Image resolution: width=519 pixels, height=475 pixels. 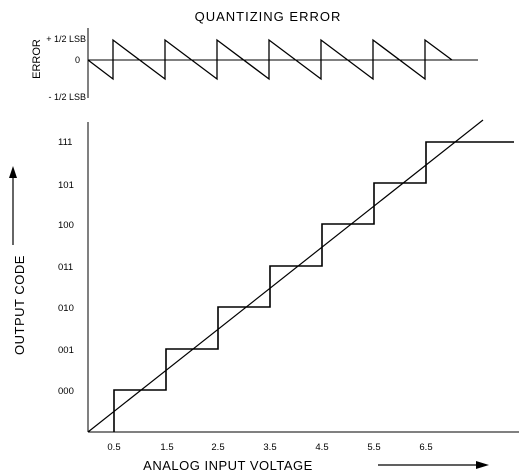 What do you see at coordinates (65, 142) in the screenshot?
I see `y-tick-label: 111` at bounding box center [65, 142].